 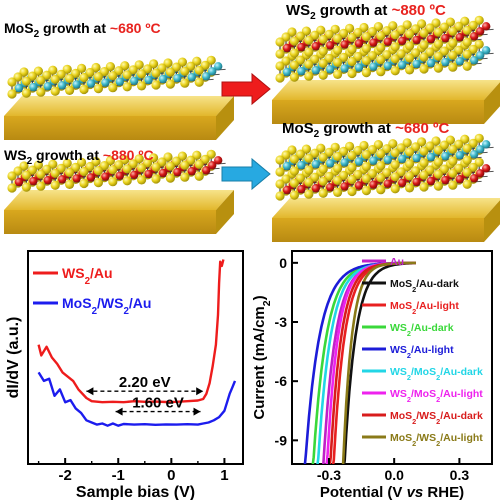 What do you see at coordinates (460, 475) in the screenshot?
I see `her-xtick-label-2: 0.3` at bounding box center [460, 475].